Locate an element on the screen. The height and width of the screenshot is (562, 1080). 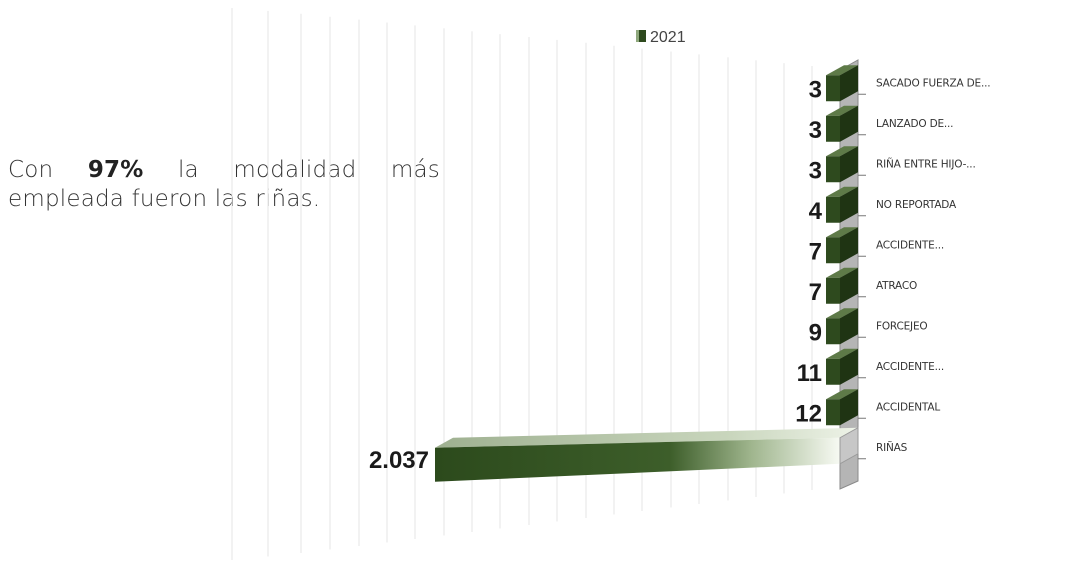
category-label: NO REPORTADA is located at coordinates (916, 205).